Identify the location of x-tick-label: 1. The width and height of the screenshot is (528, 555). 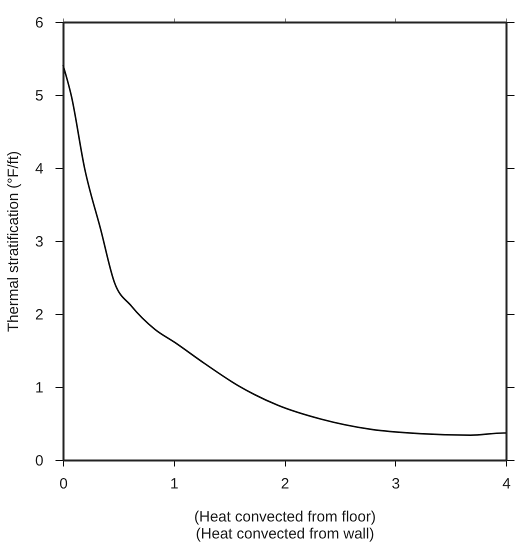
(174, 484).